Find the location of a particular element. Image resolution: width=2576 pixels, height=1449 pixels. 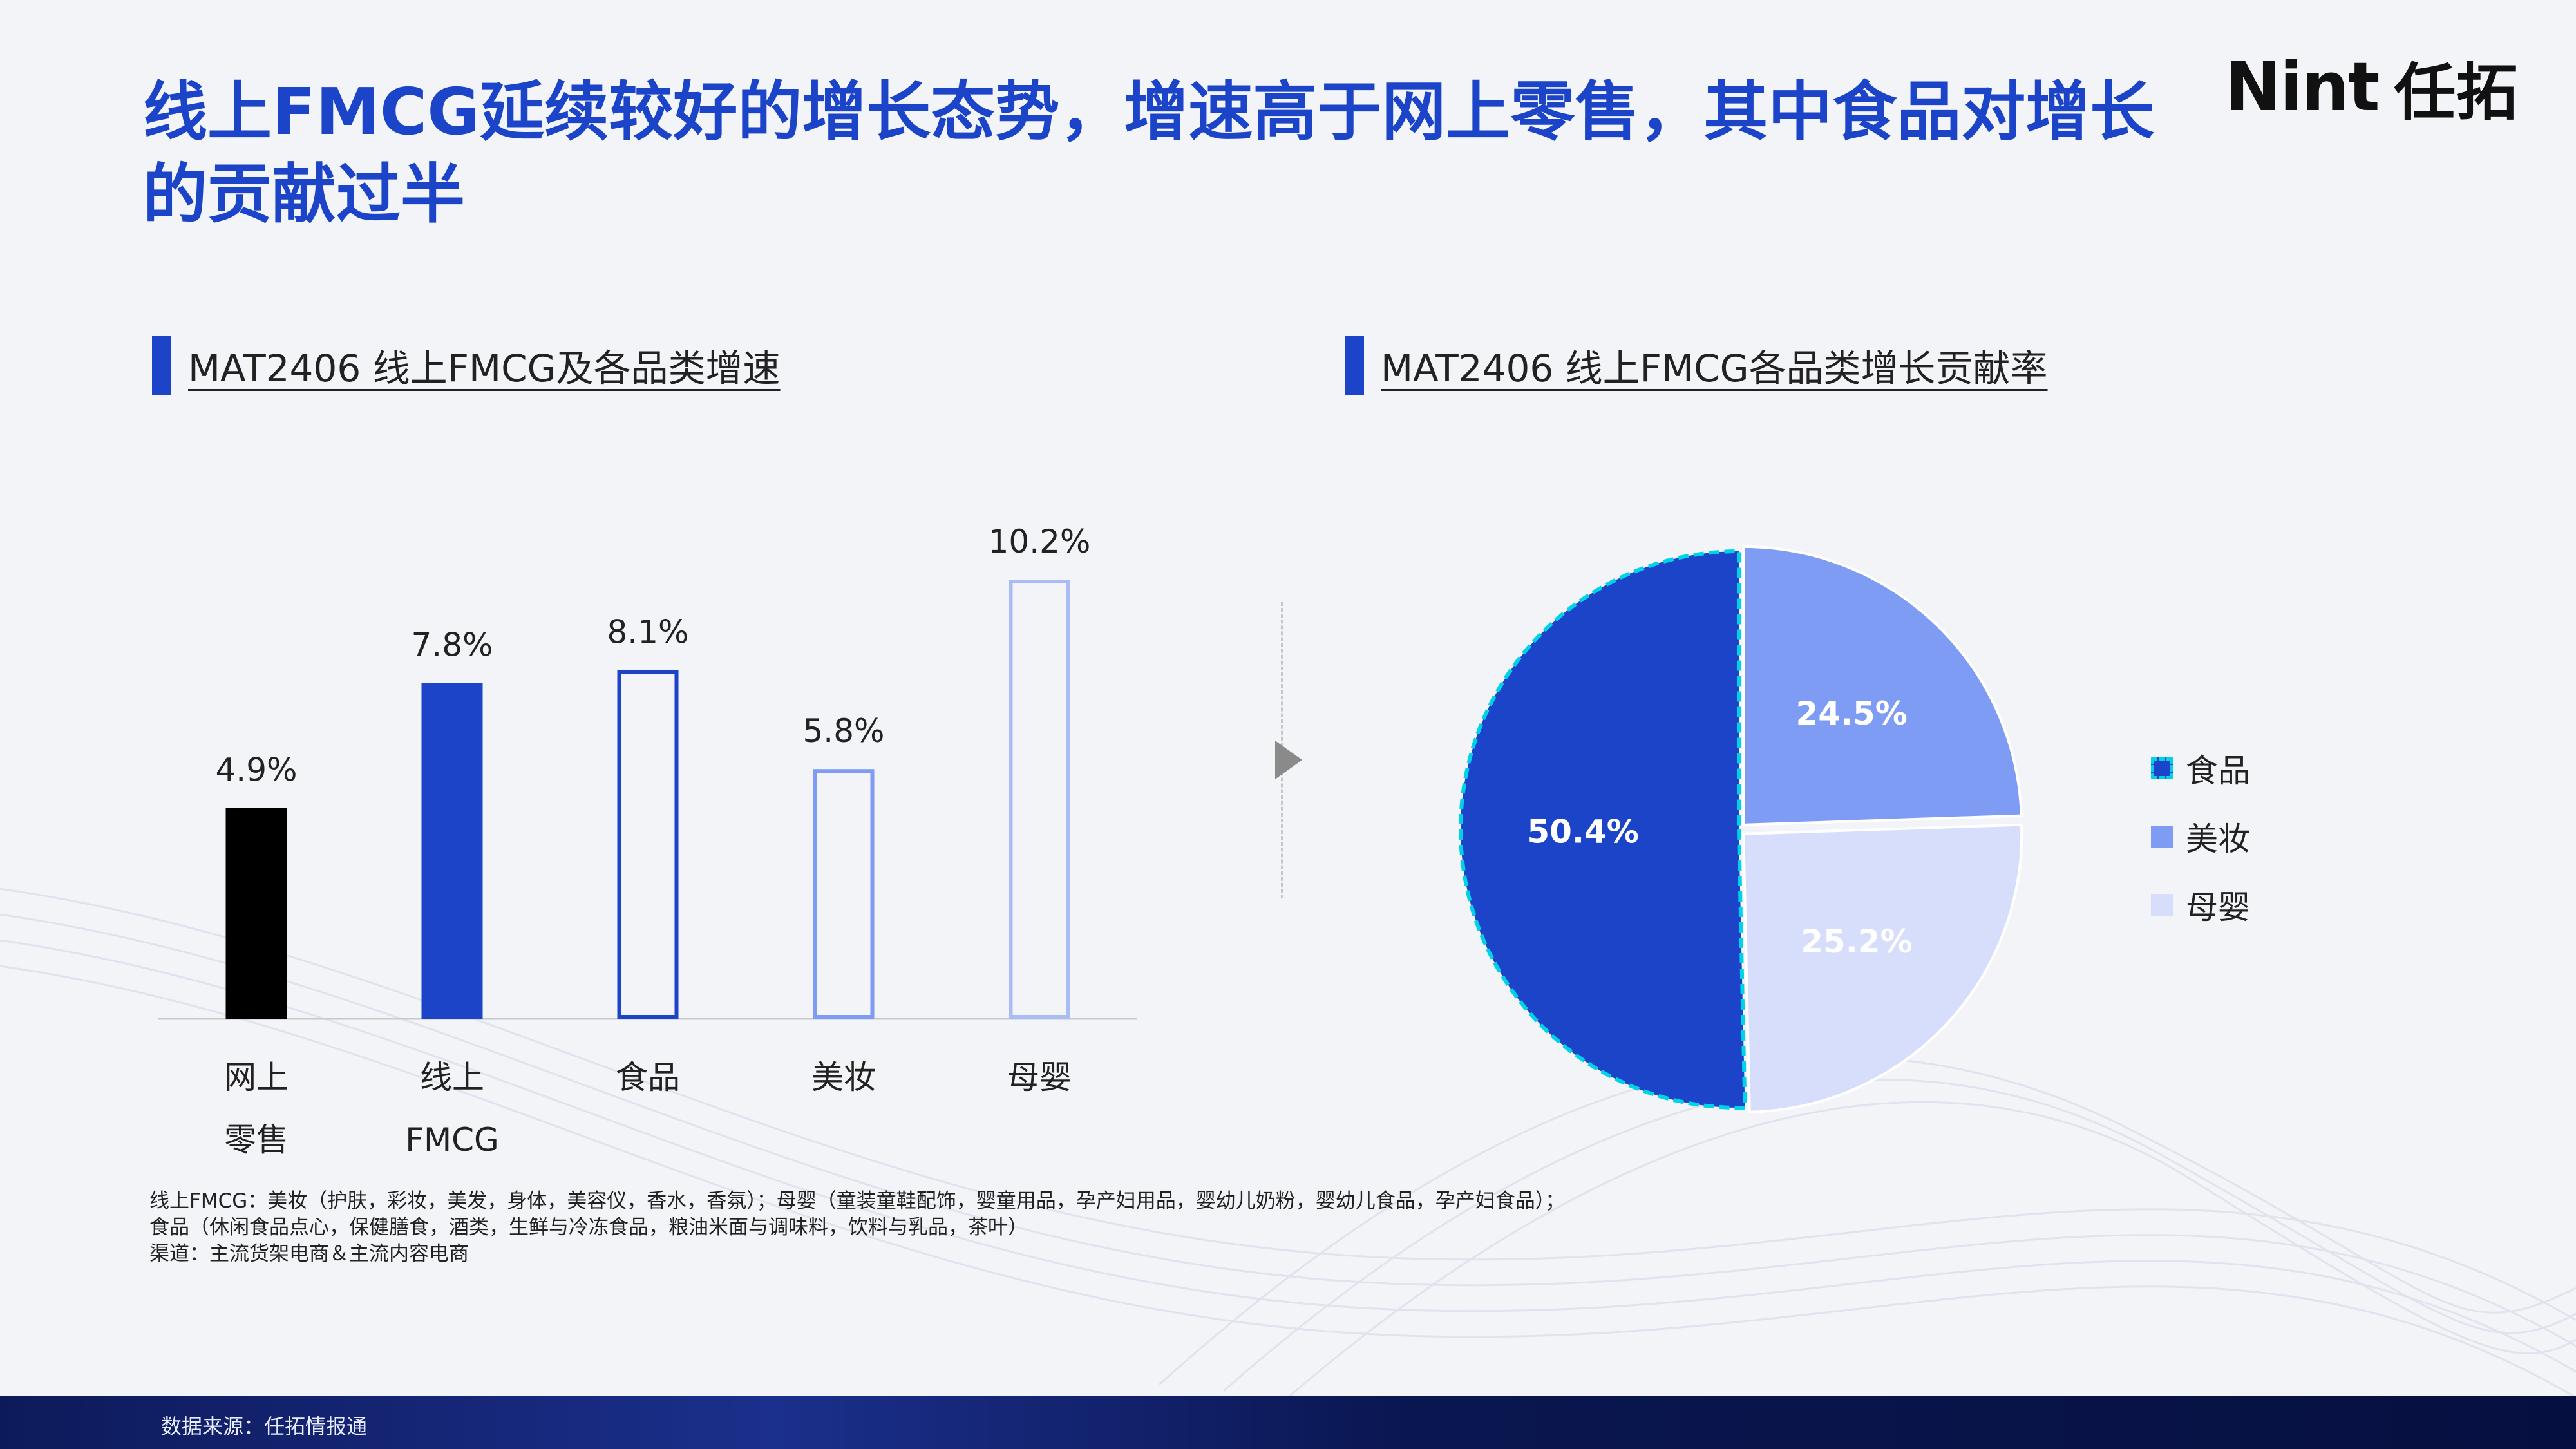

category-label: 线上 is located at coordinates (452, 1077).